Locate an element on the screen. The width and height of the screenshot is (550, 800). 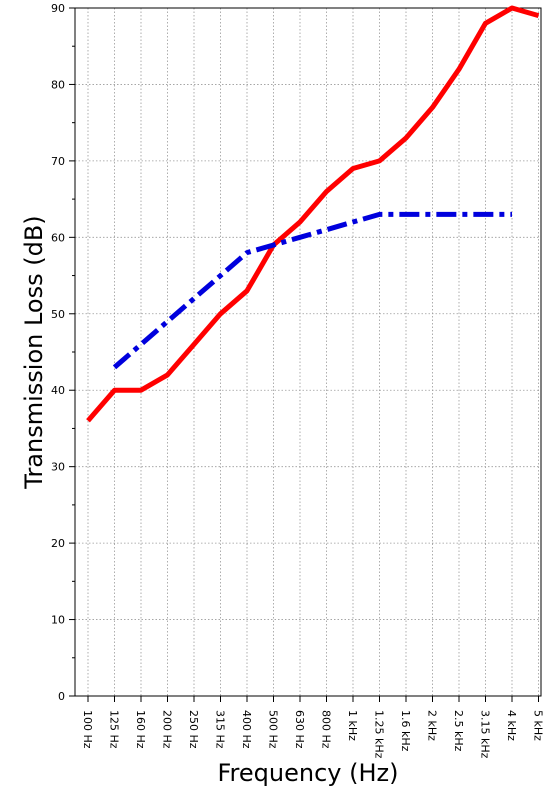
y-tick-label: 30 is located at coordinates (58, 467).